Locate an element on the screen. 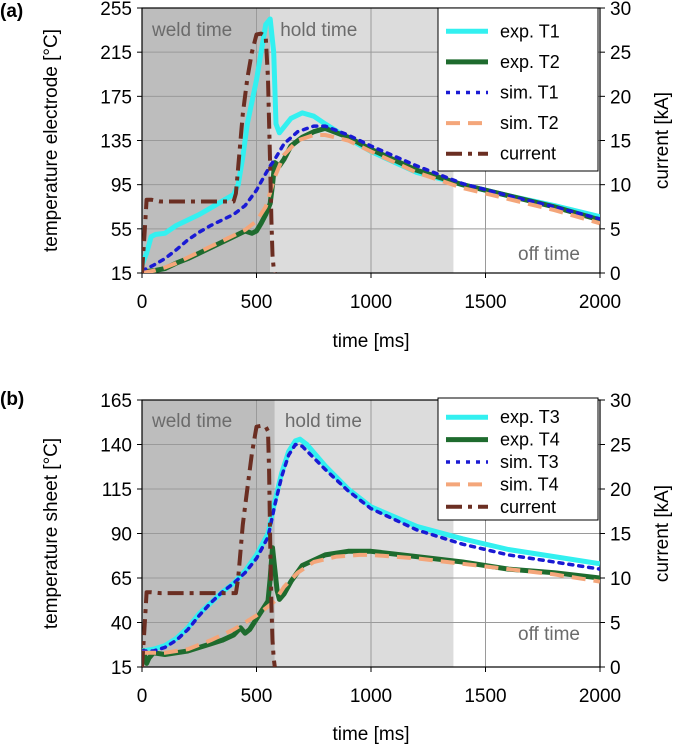 The width and height of the screenshot is (685, 746). panel-label: (a) is located at coordinates (11, 11).